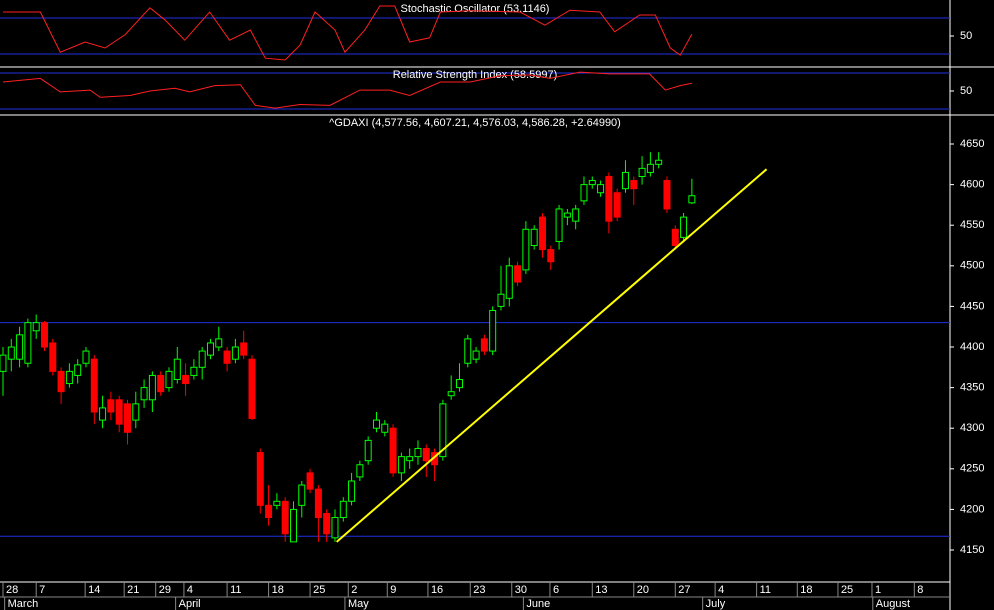 This screenshot has width=994, height=610. What do you see at coordinates (479, 590) in the screenshot?
I see `x-tick-label: 23` at bounding box center [479, 590].